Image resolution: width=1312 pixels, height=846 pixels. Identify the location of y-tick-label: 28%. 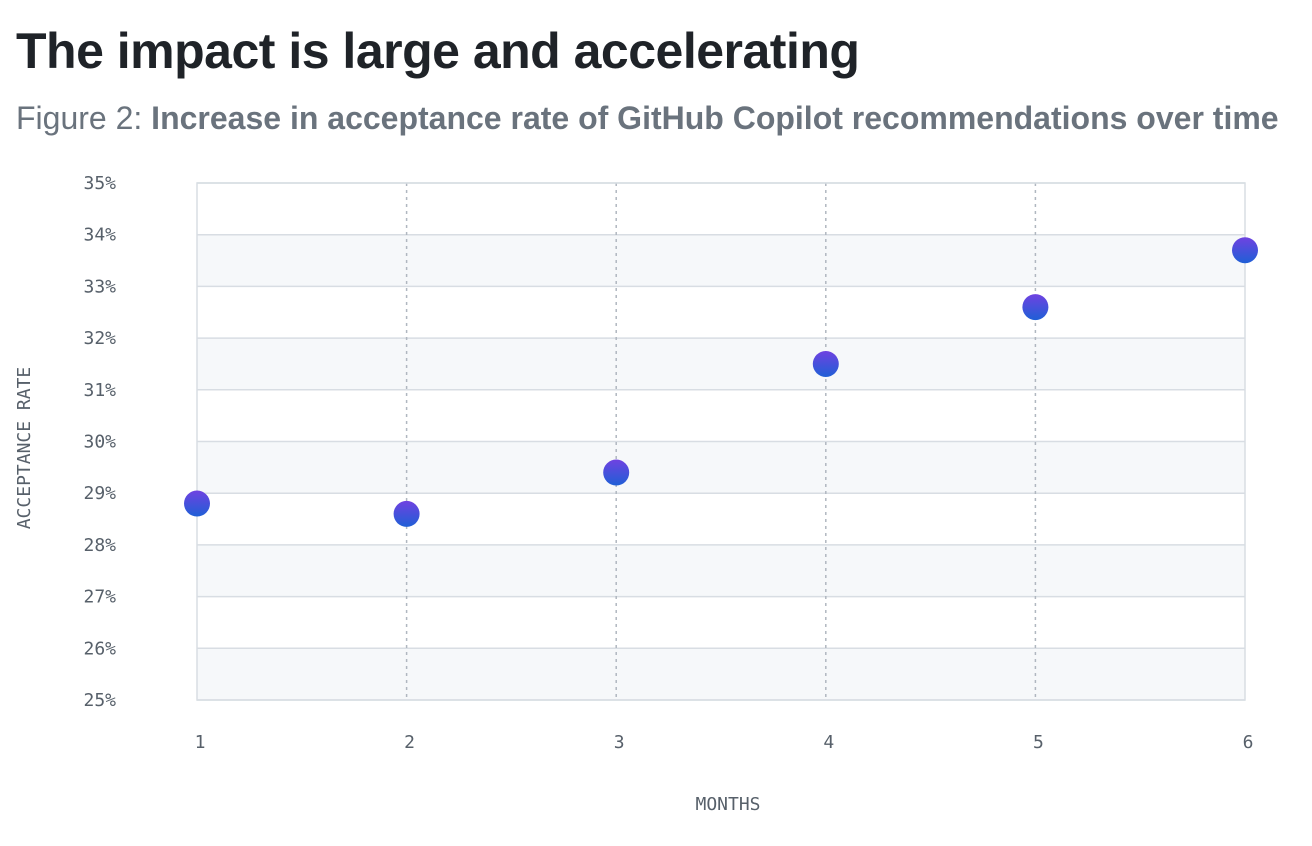
(99, 545).